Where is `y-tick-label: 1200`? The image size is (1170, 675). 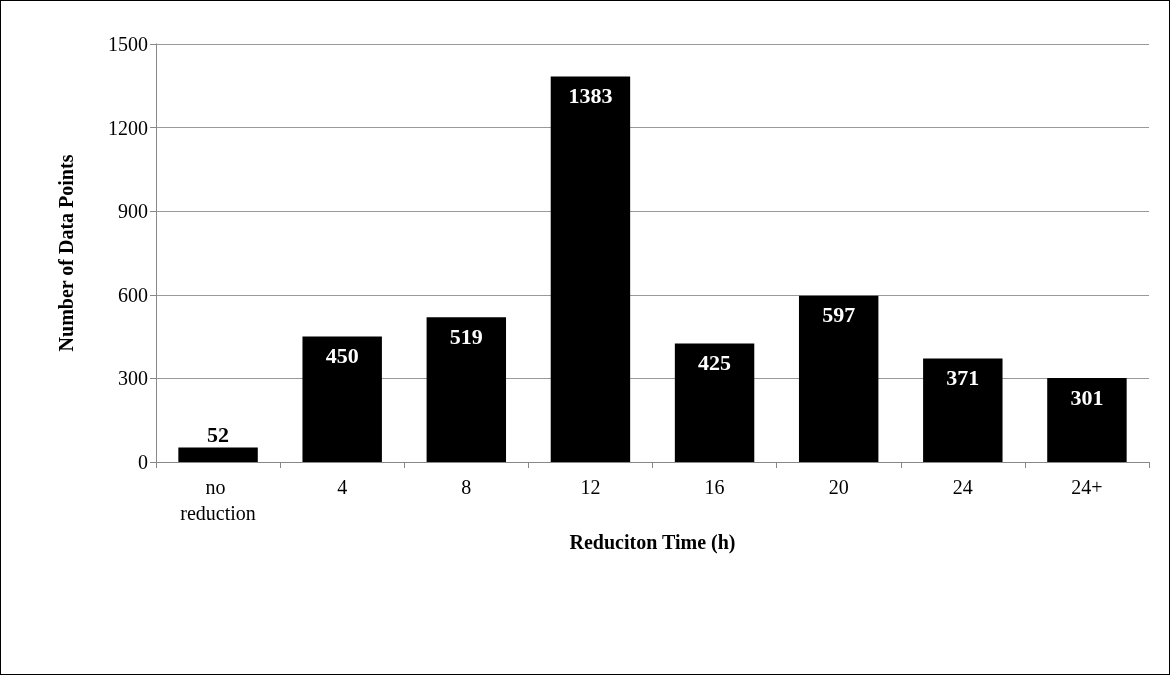
y-tick-label: 1200 is located at coordinates (128, 127).